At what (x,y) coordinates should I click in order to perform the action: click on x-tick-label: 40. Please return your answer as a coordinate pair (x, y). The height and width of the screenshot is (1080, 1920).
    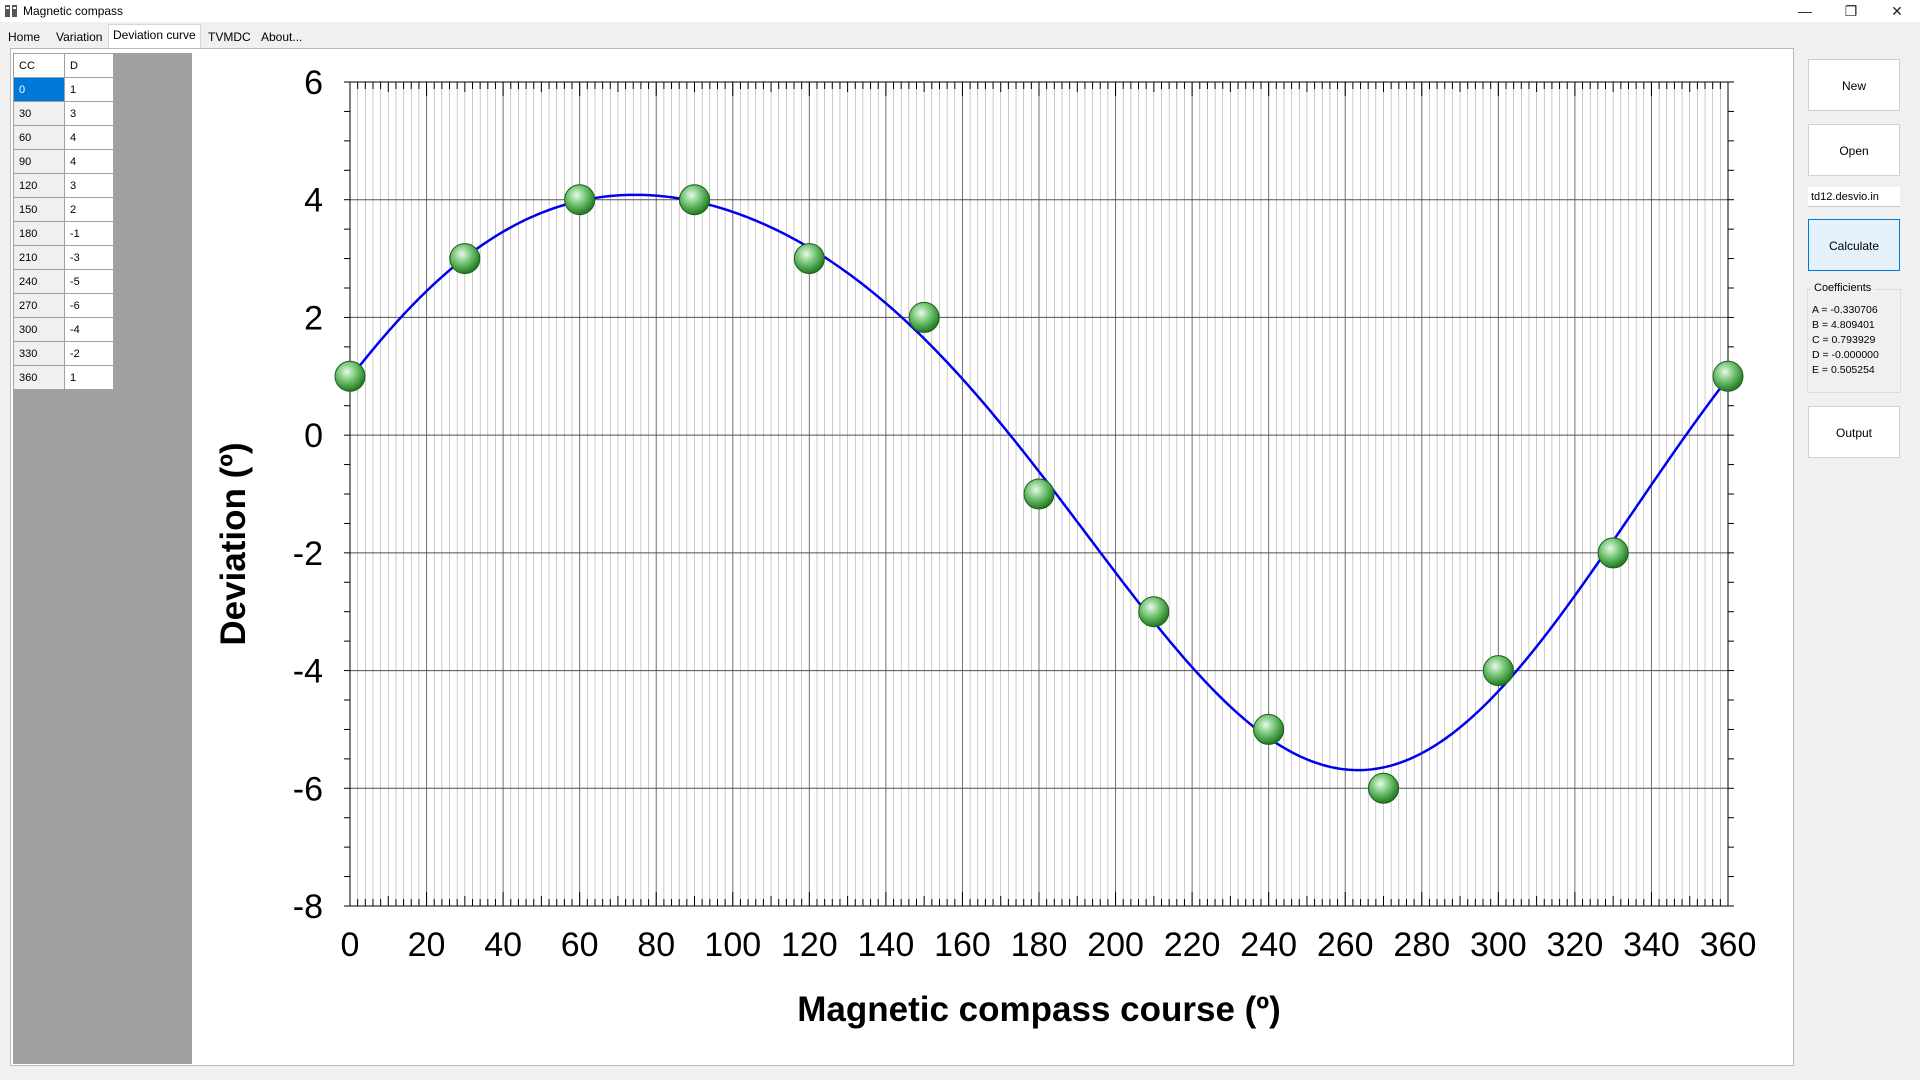
    Looking at the image, I should click on (503, 945).